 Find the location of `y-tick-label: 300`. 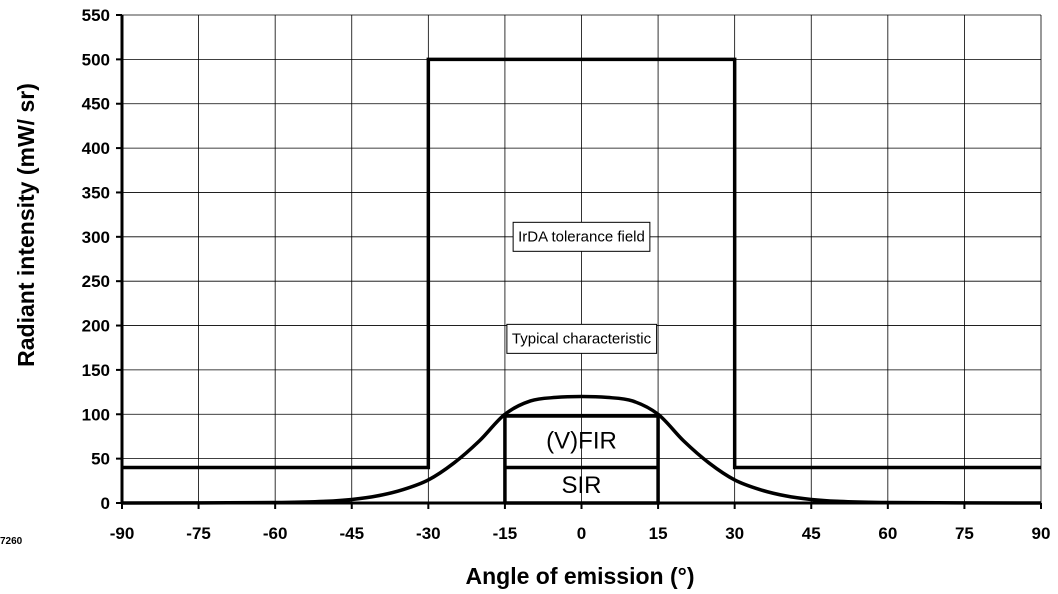

y-tick-label: 300 is located at coordinates (96, 237).